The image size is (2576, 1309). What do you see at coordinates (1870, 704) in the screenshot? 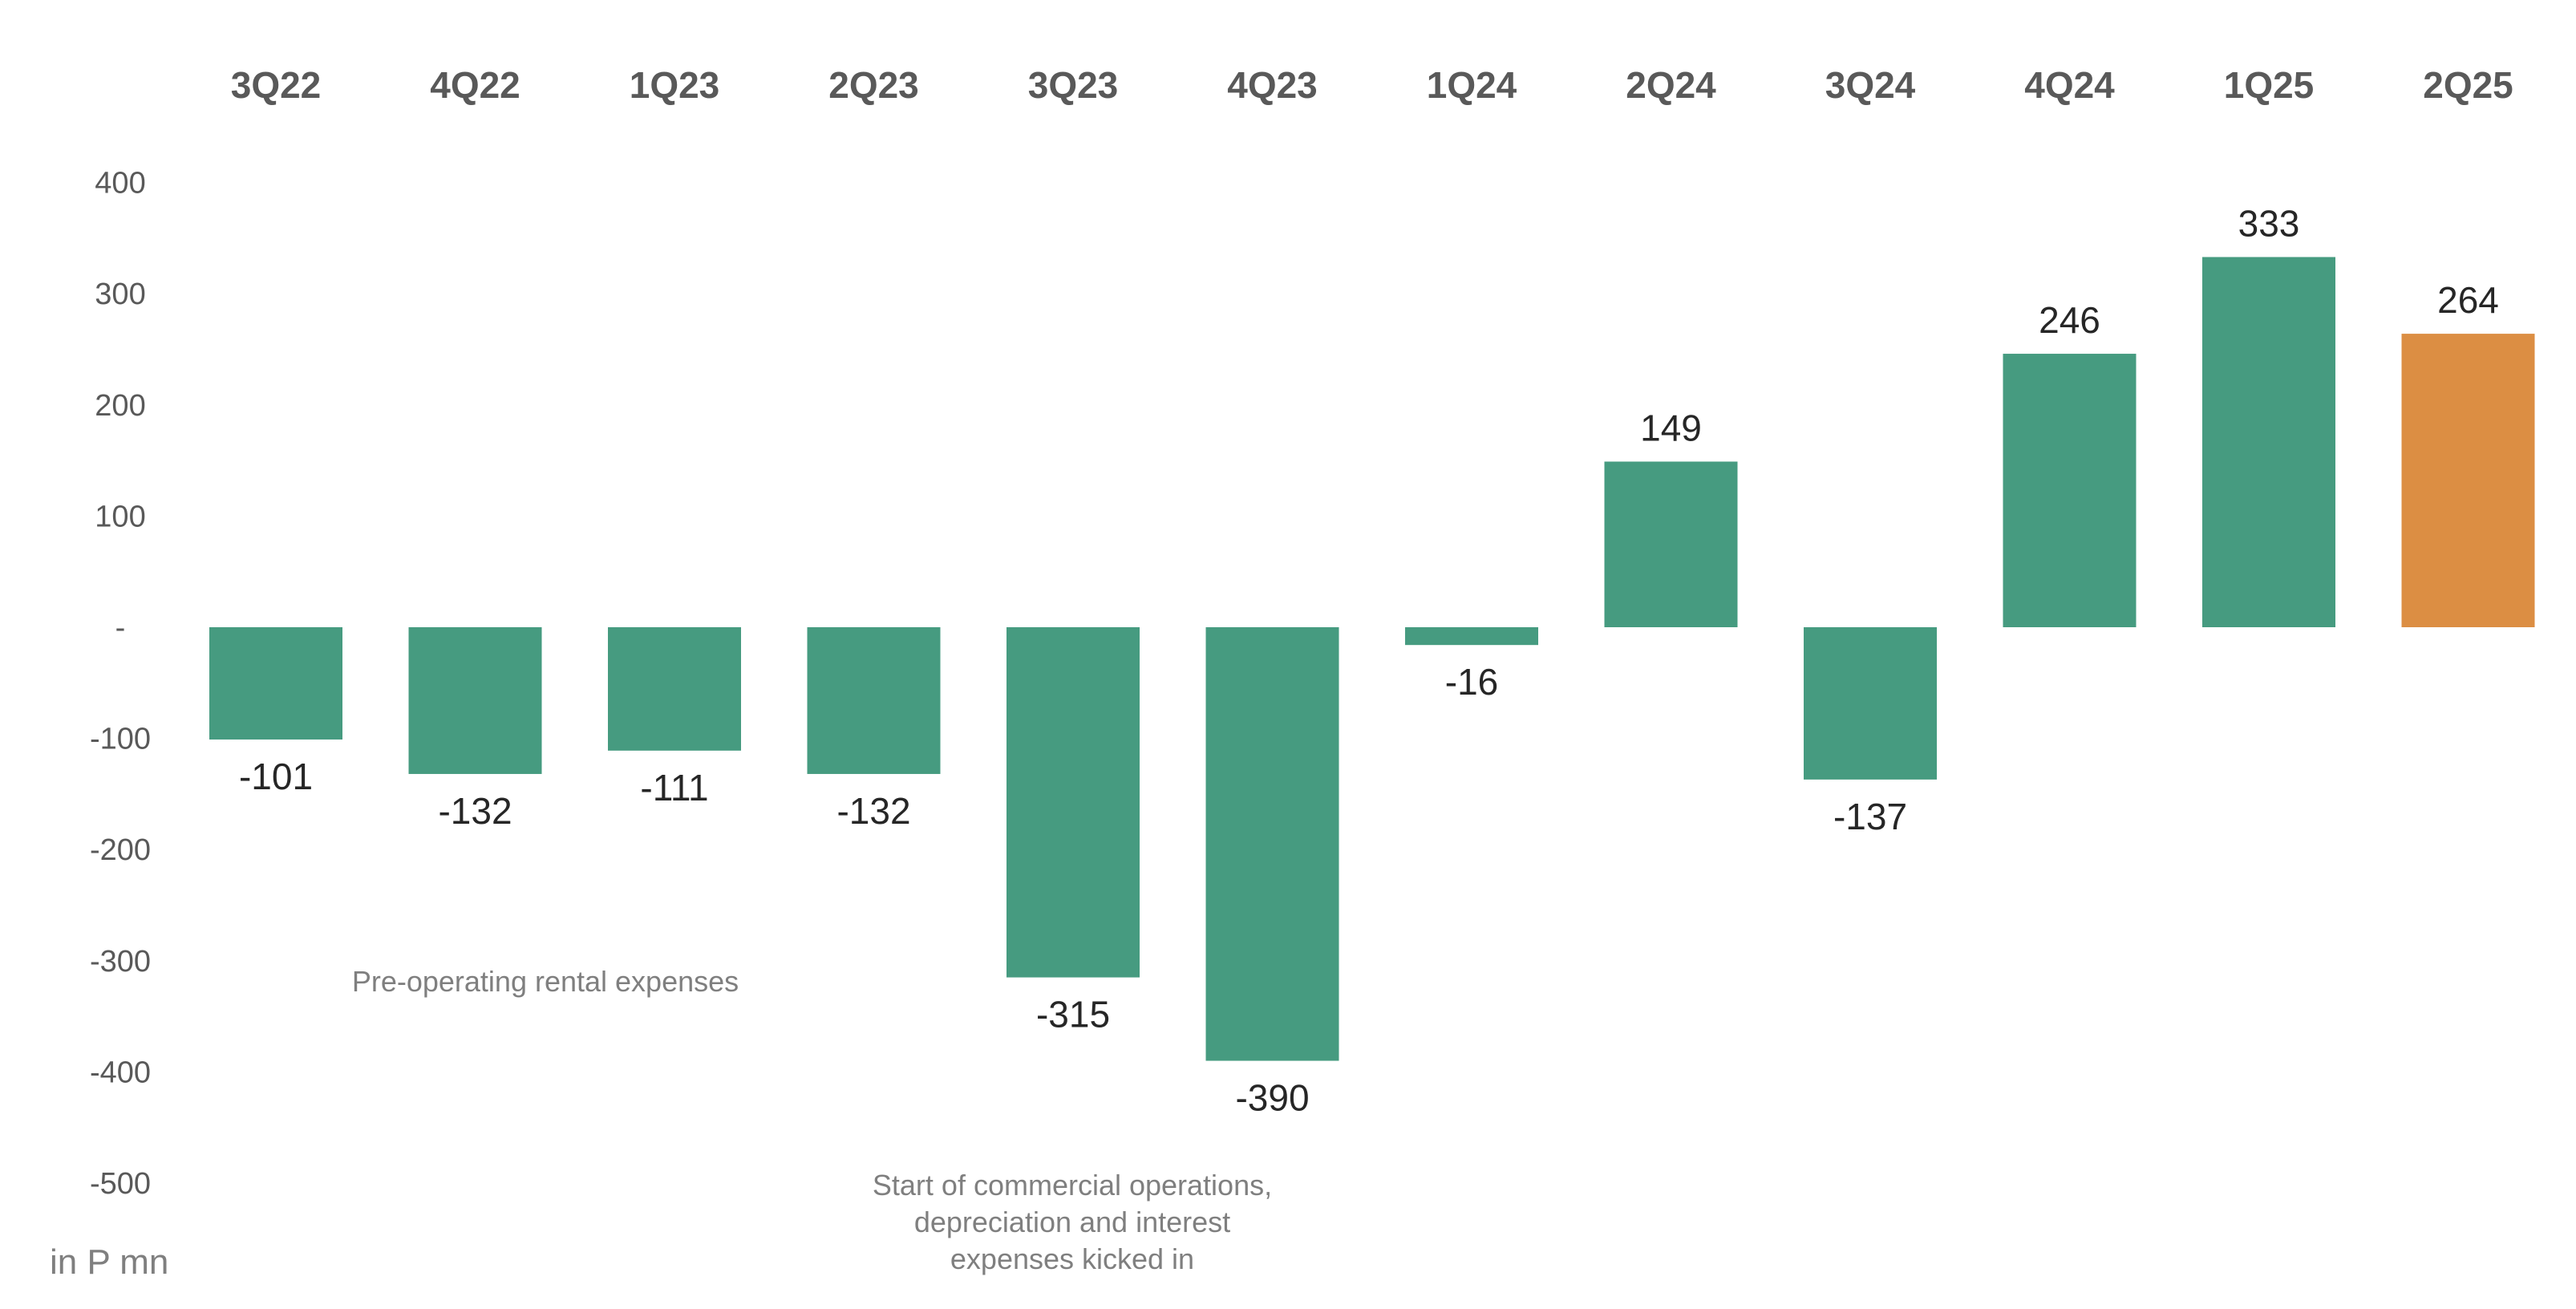
I see `bar-3q24` at bounding box center [1870, 704].